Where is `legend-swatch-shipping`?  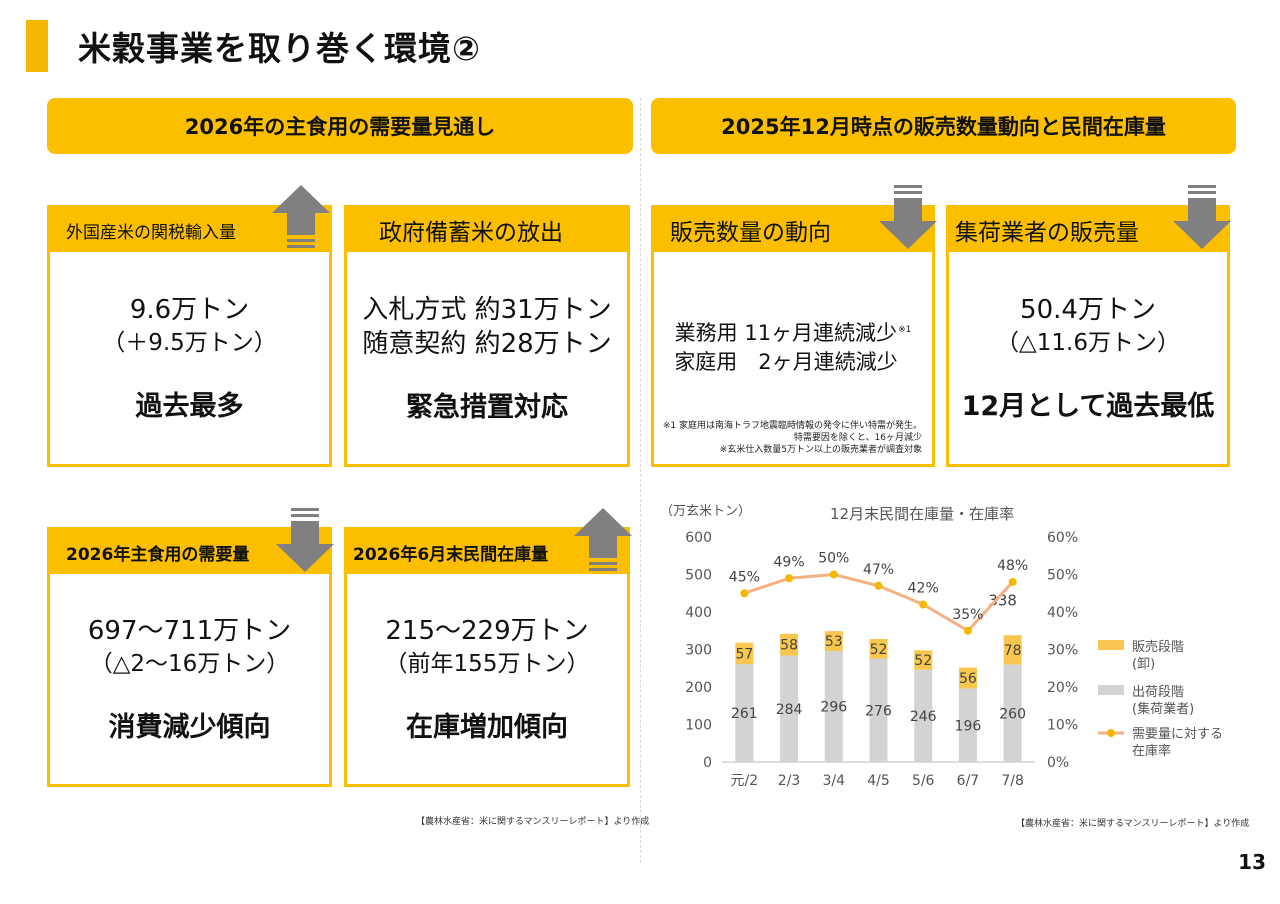
legend-swatch-shipping is located at coordinates (1111, 690).